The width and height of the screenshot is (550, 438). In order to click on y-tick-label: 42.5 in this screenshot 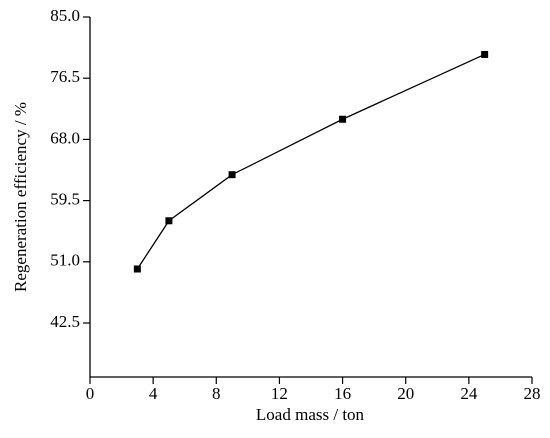, I will do `click(65, 321)`.